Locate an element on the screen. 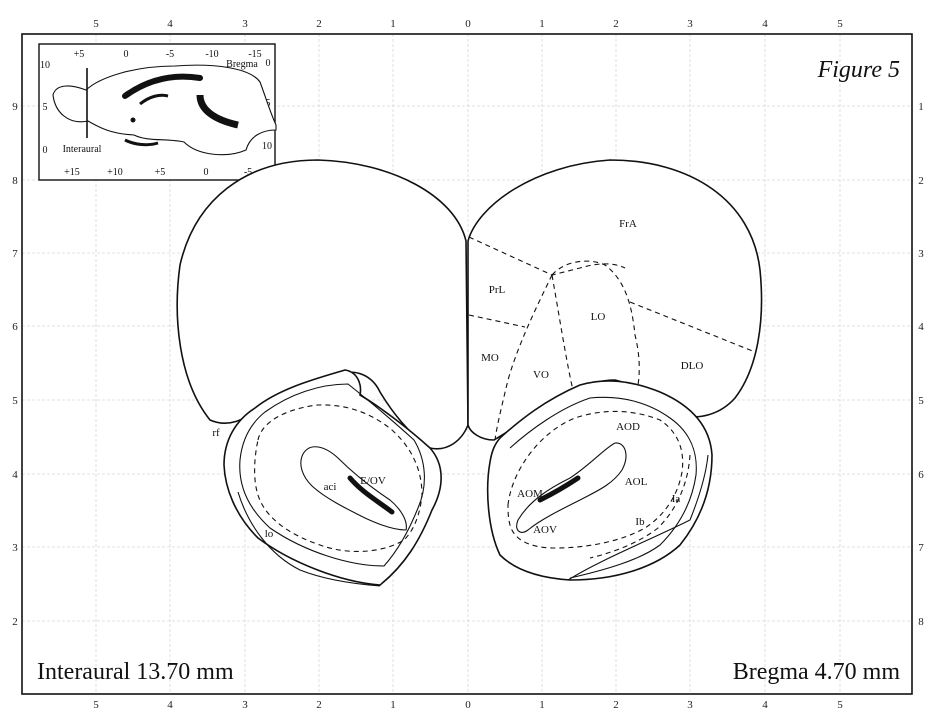 The image size is (940, 726). inset-brain-outline is located at coordinates (164, 110).